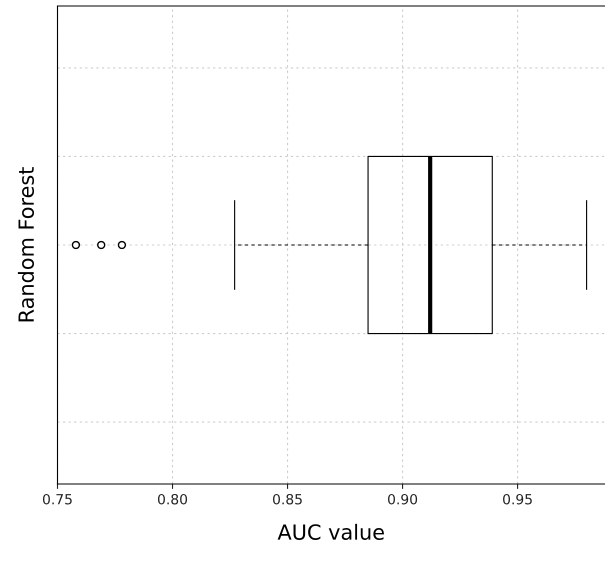 The height and width of the screenshot is (565, 605). What do you see at coordinates (57, 499) in the screenshot?
I see `x-tick-label: 0.75` at bounding box center [57, 499].